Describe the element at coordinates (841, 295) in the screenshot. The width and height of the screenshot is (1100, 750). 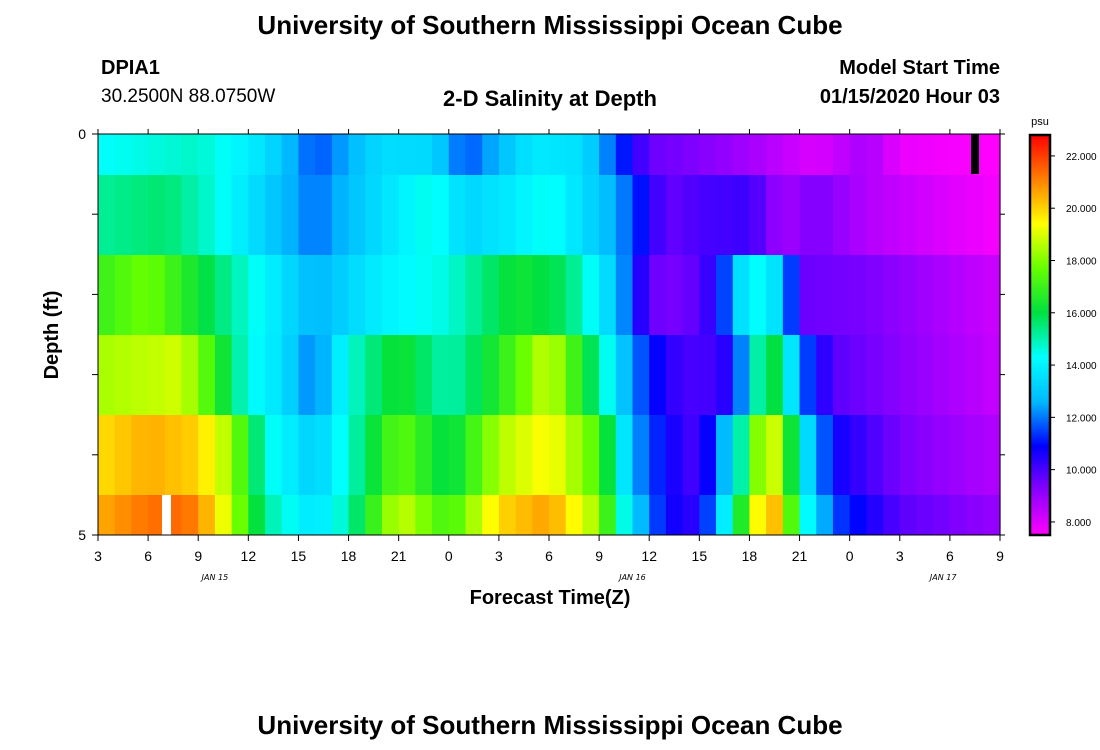
I see `heatmap-cell-l2-h44` at that location.